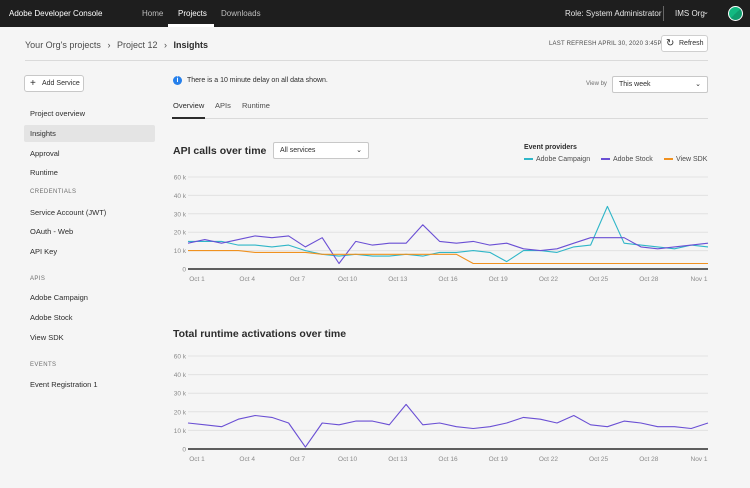 The width and height of the screenshot is (750, 488). What do you see at coordinates (241, 13) in the screenshot?
I see `nav-downloads: Downloads` at bounding box center [241, 13].